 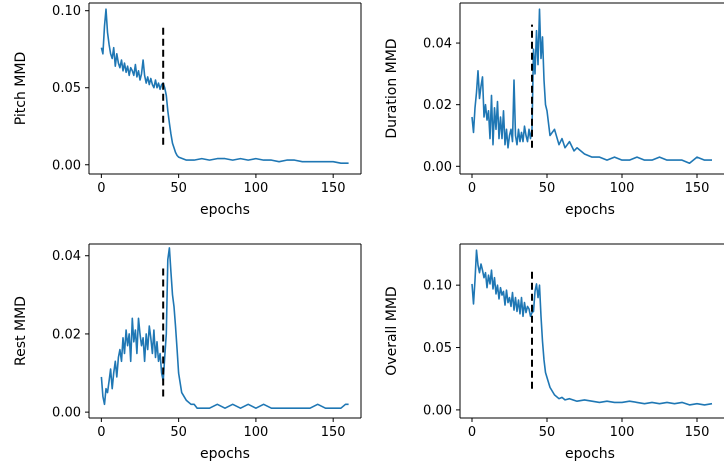 What do you see at coordinates (392, 88) in the screenshot?
I see `y-axis-label: Duration MMD` at bounding box center [392, 88].